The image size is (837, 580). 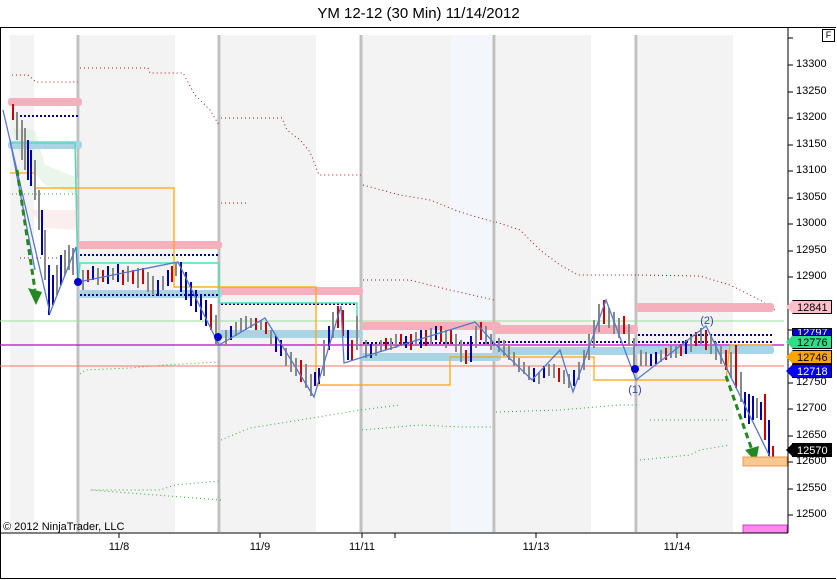 I want to click on y-tick-label: 13250, so click(x=811, y=91).